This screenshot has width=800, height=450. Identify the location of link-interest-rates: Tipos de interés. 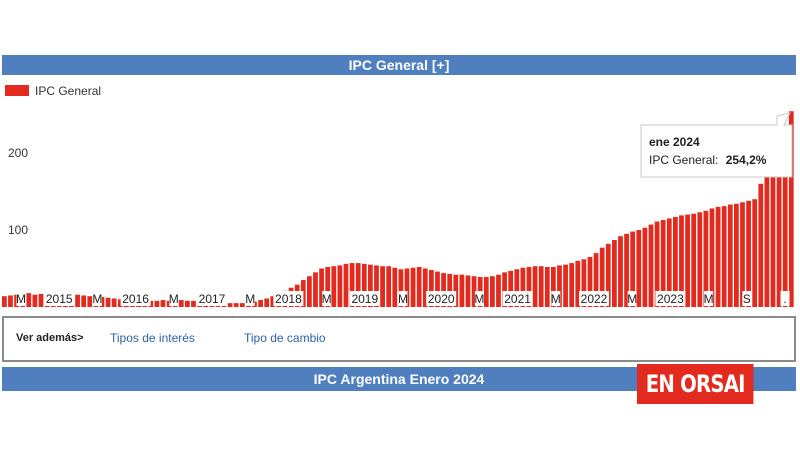
(152, 338).